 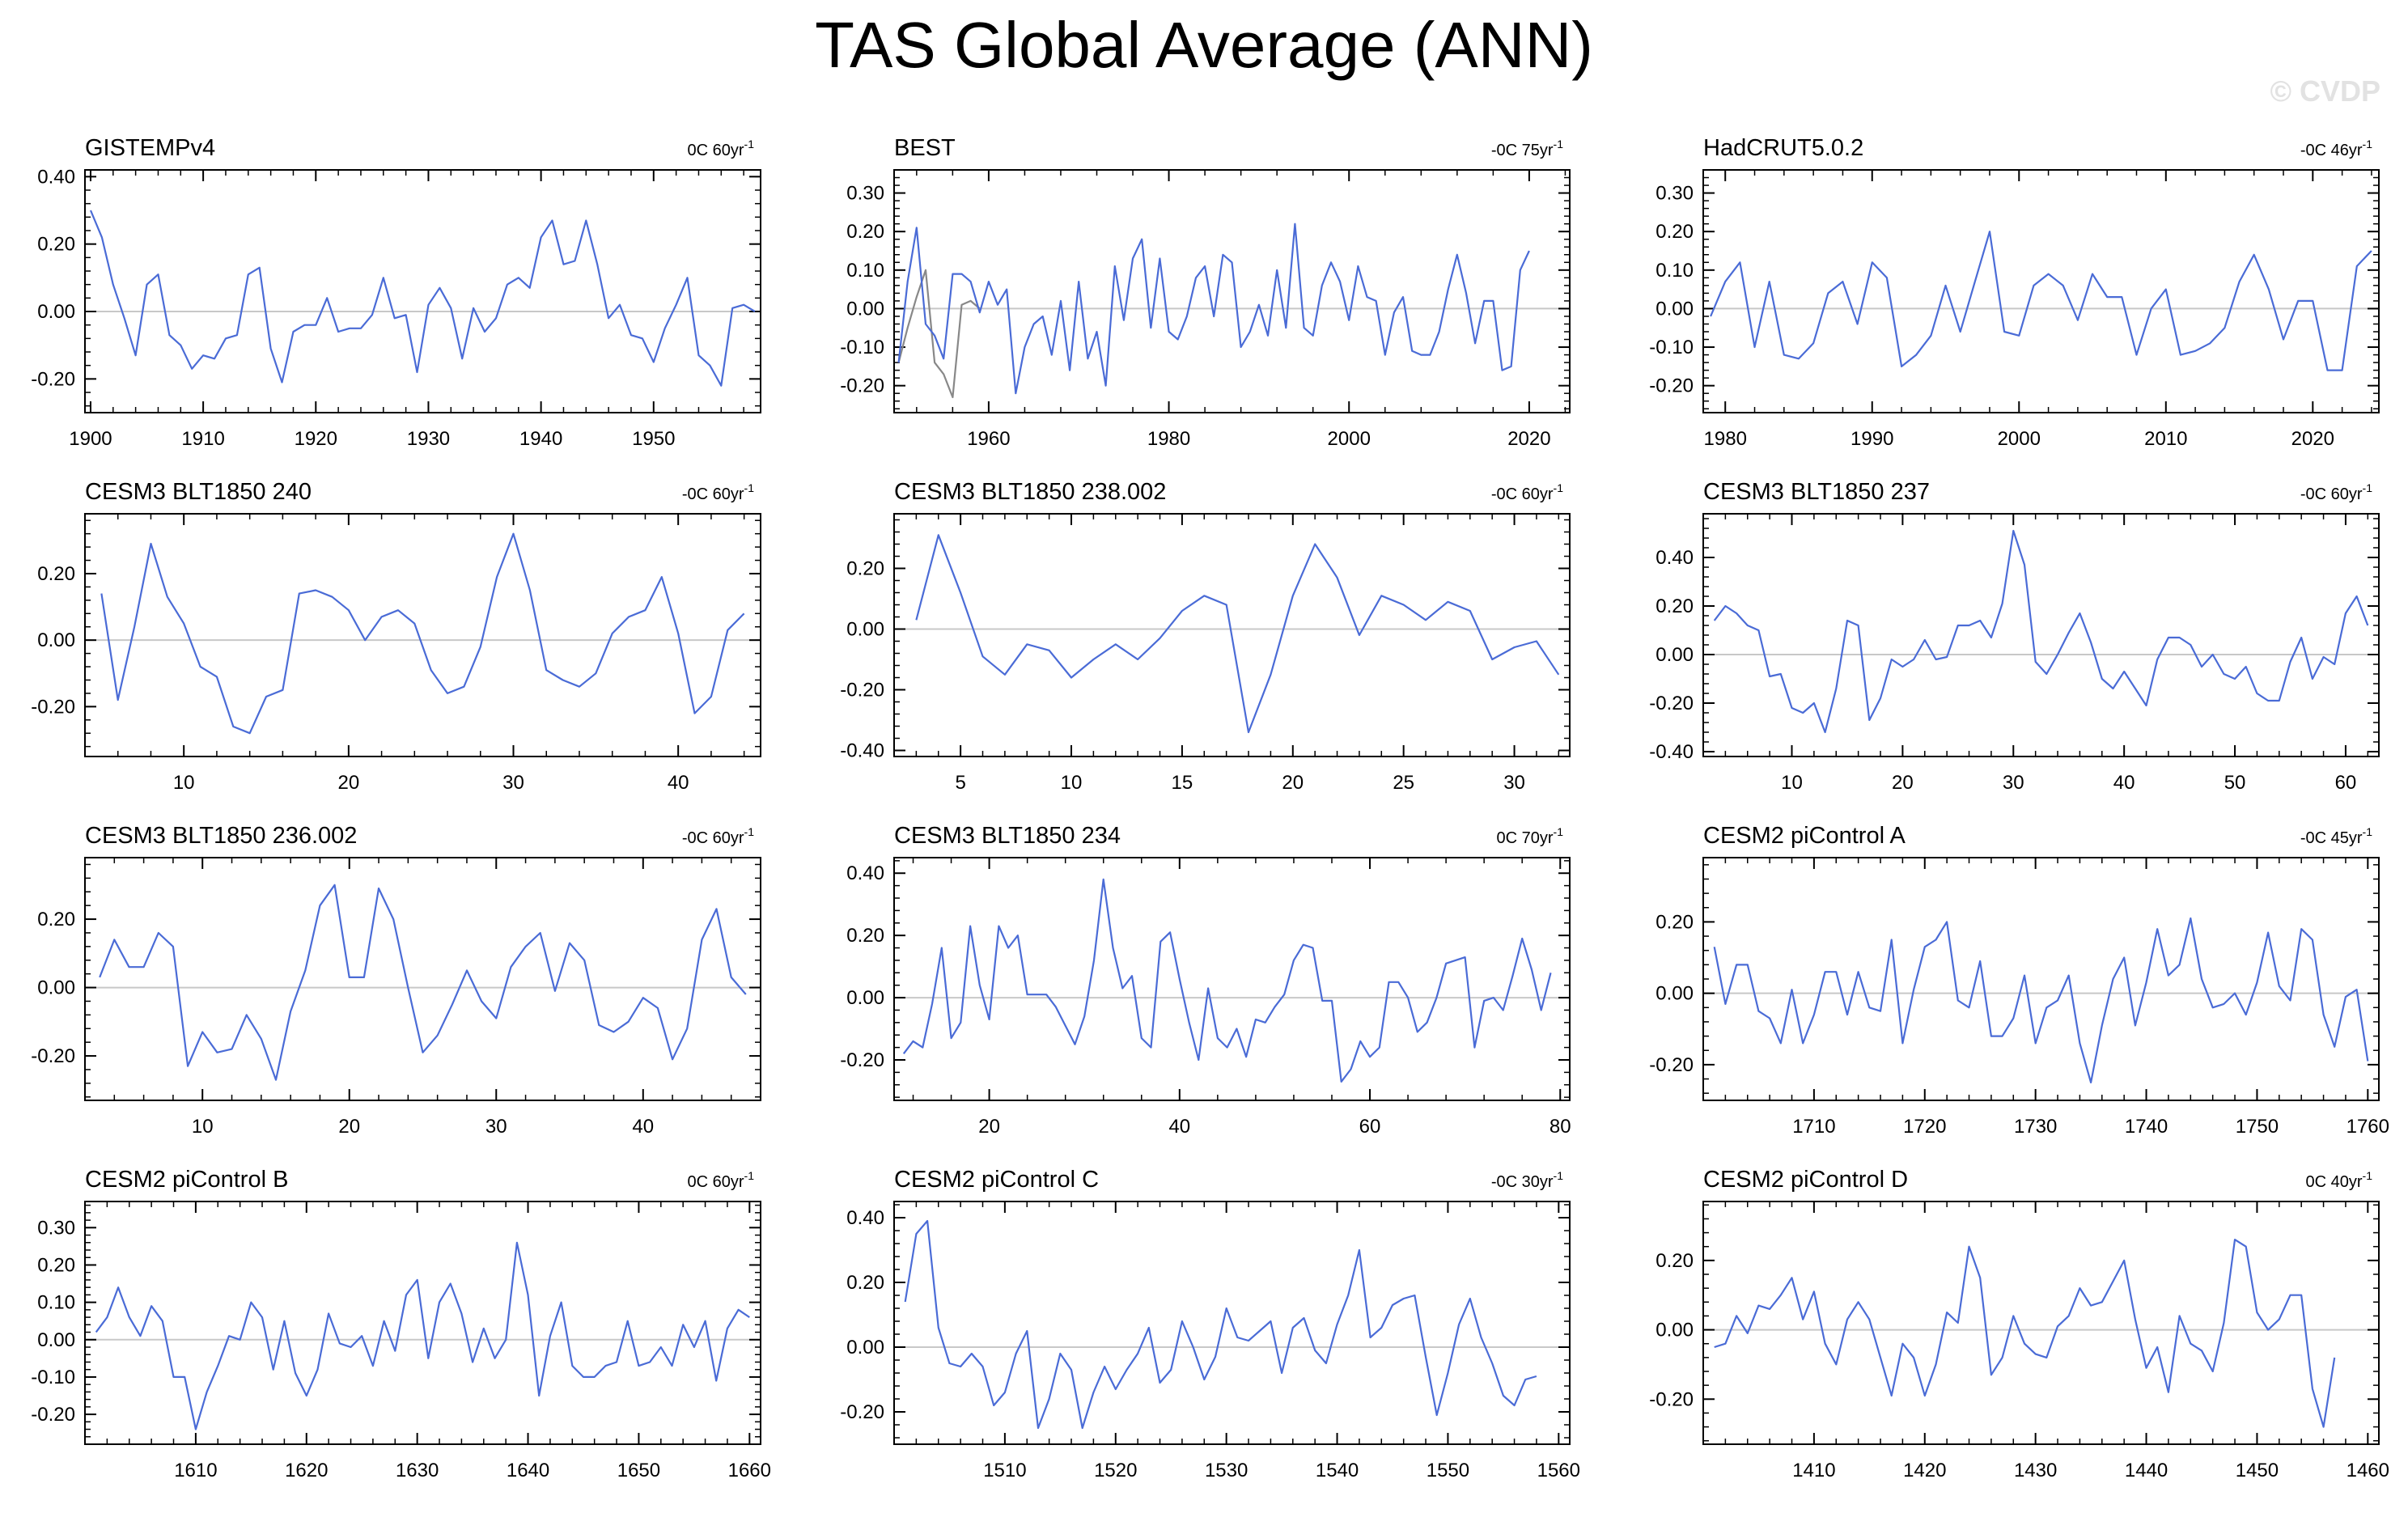 What do you see at coordinates (1558, 1470) in the screenshot?
I see `x-tick-label: 1560` at bounding box center [1558, 1470].